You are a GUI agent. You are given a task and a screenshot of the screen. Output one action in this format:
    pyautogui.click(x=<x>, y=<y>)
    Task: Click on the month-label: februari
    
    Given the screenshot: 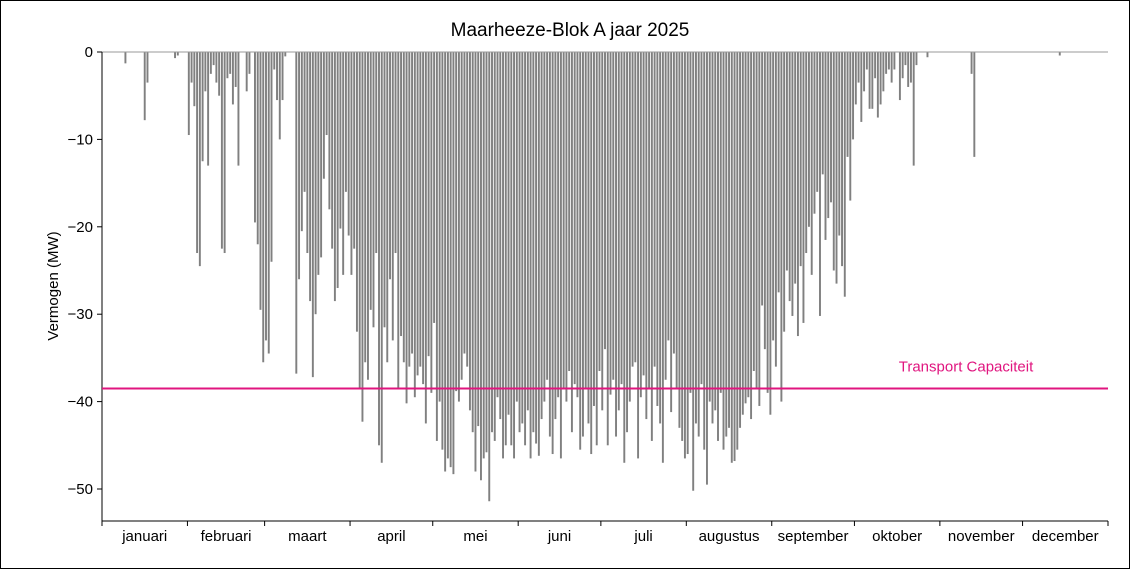 What is the action you would take?
    pyautogui.click(x=226, y=536)
    